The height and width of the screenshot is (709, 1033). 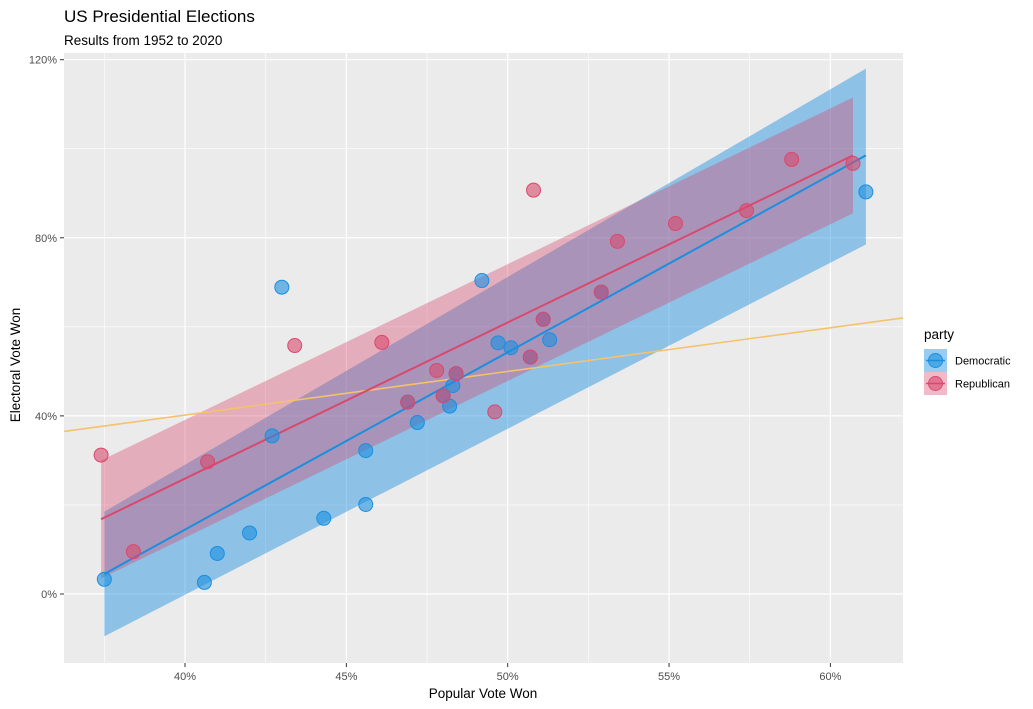 I want to click on x-tick-label: 40%, so click(x=185, y=677).